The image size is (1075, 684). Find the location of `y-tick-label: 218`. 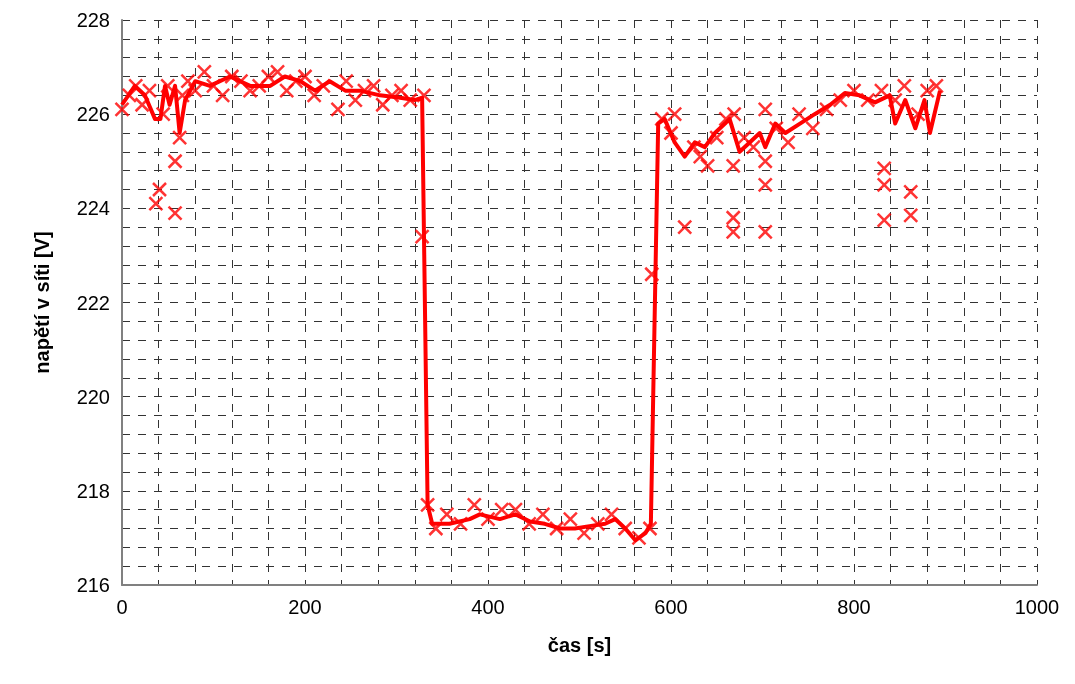

y-tick-label: 218 is located at coordinates (93, 490).